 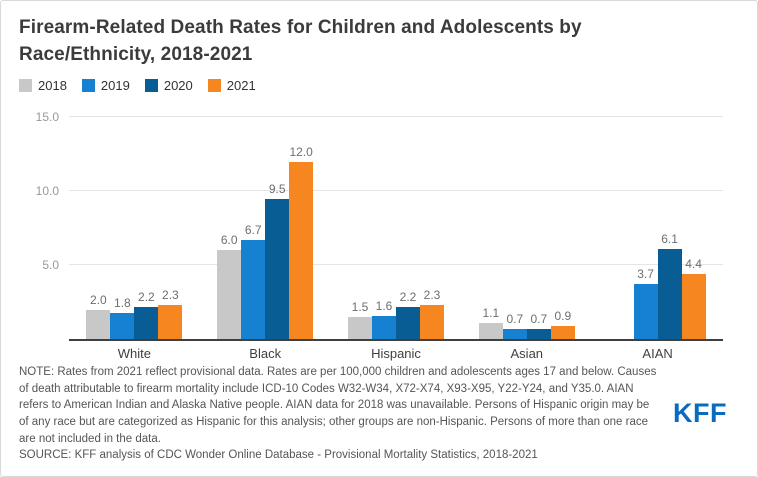 I want to click on bar-group-hispanic: 1.5 1.6 2.2 2.3, so click(x=396, y=229).